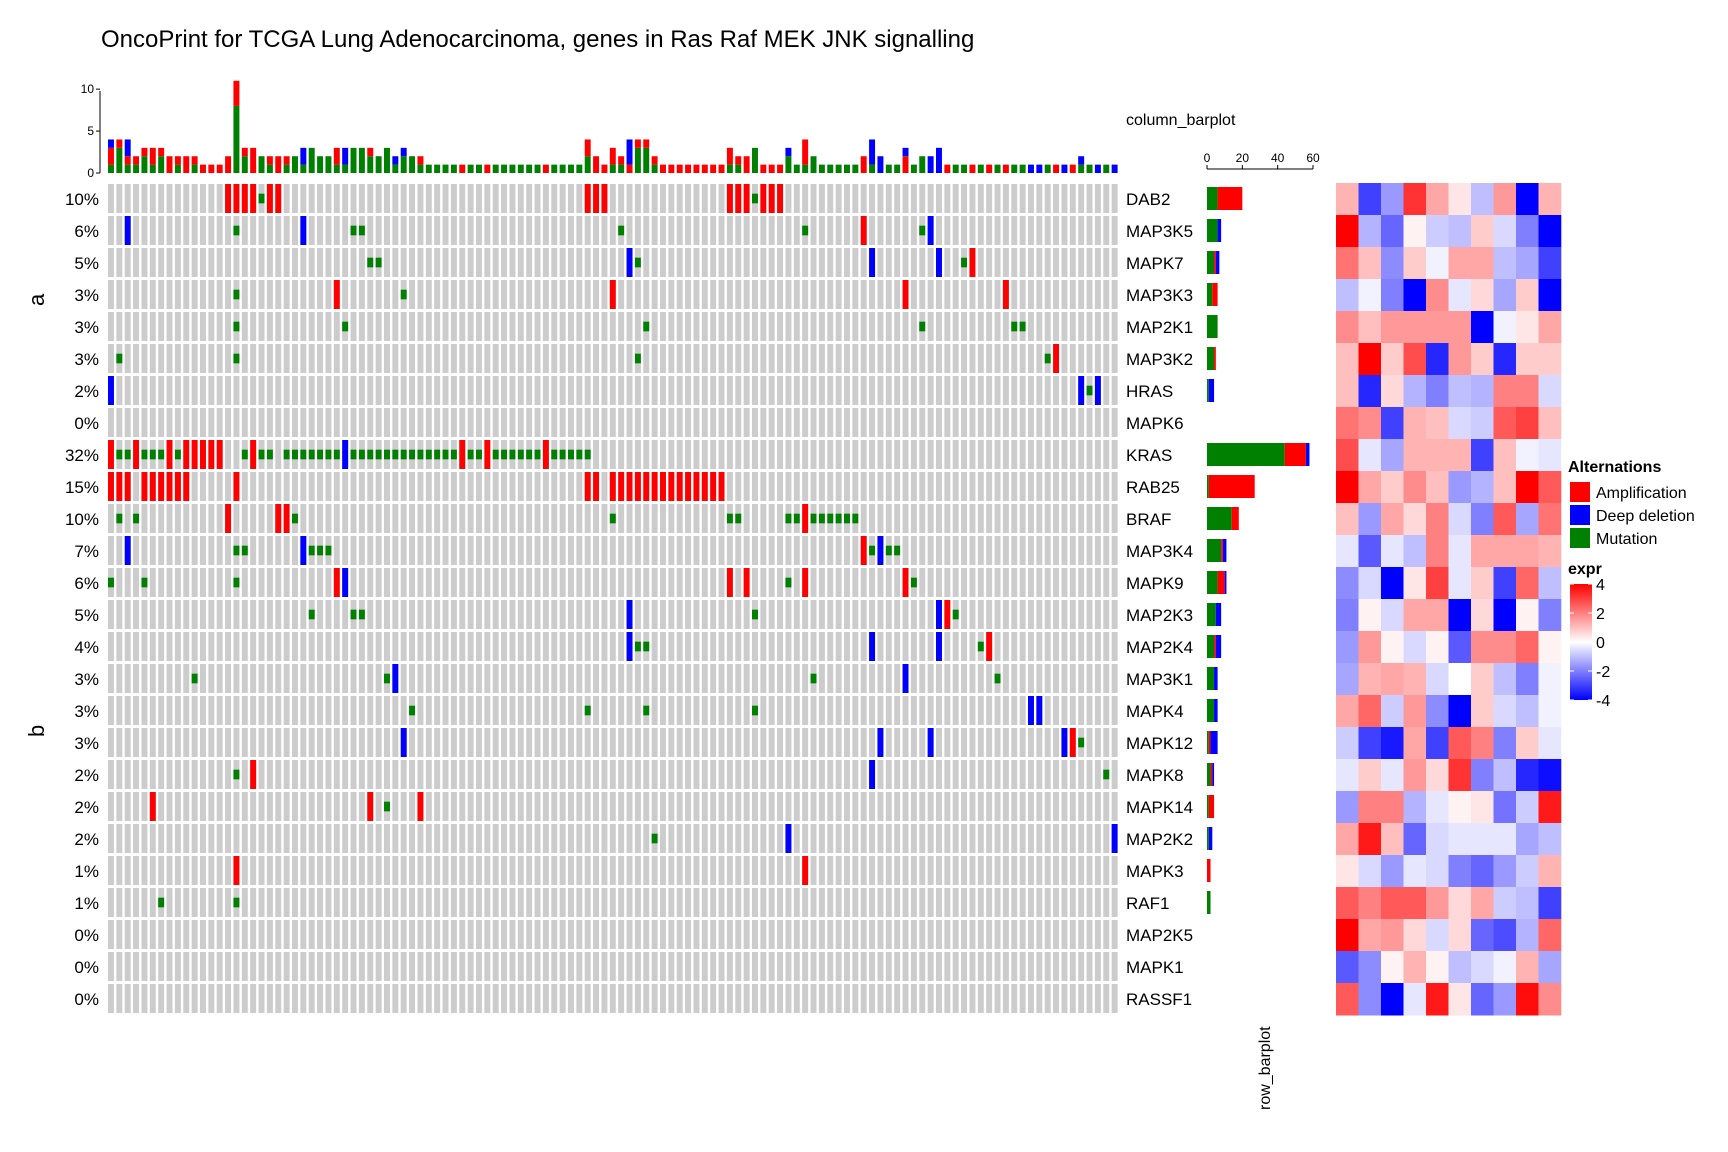 The width and height of the screenshot is (1728, 1152). Describe the element at coordinates (1155, 711) in the screenshot. I see `gene-label: MAPK4` at that location.